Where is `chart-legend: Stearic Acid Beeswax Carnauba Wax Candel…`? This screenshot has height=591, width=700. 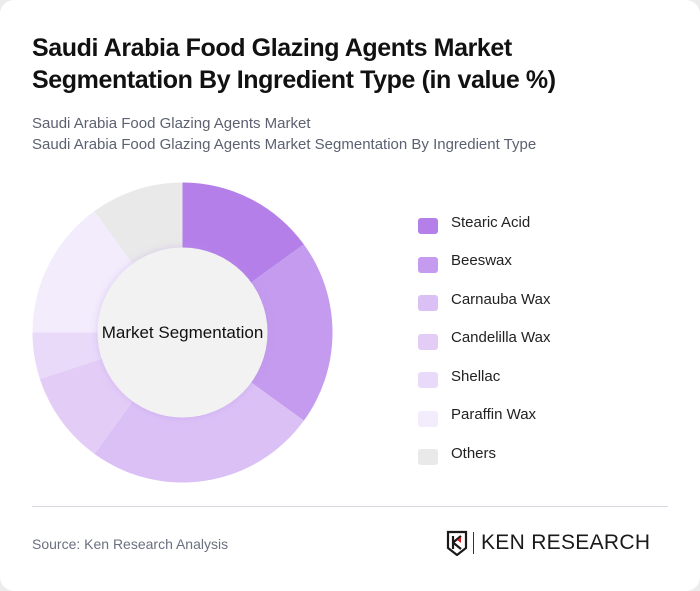
chart-legend: Stearic Acid Beeswax Carnauba Wax Candel… is located at coordinates (484, 342).